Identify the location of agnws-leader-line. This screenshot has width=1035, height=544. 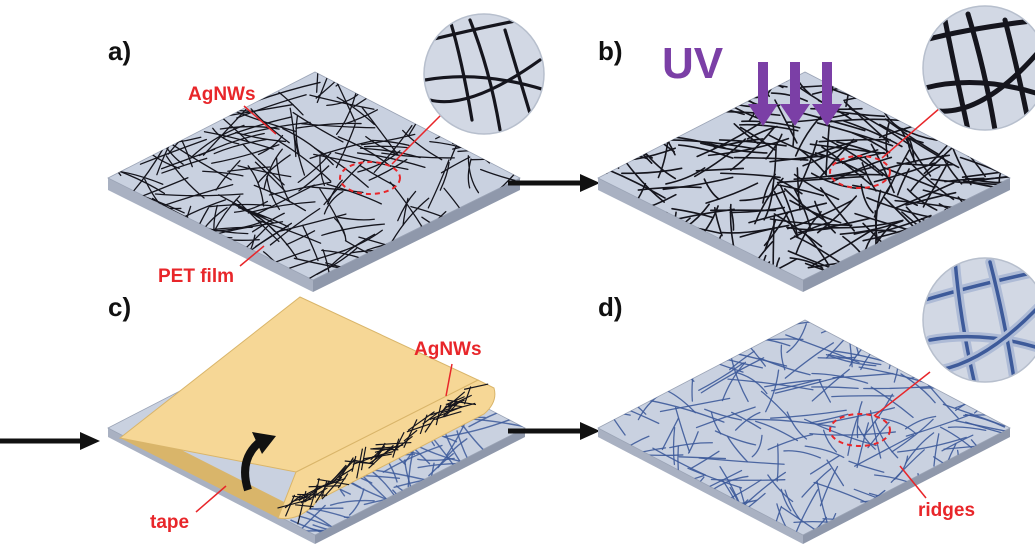
(260, 120).